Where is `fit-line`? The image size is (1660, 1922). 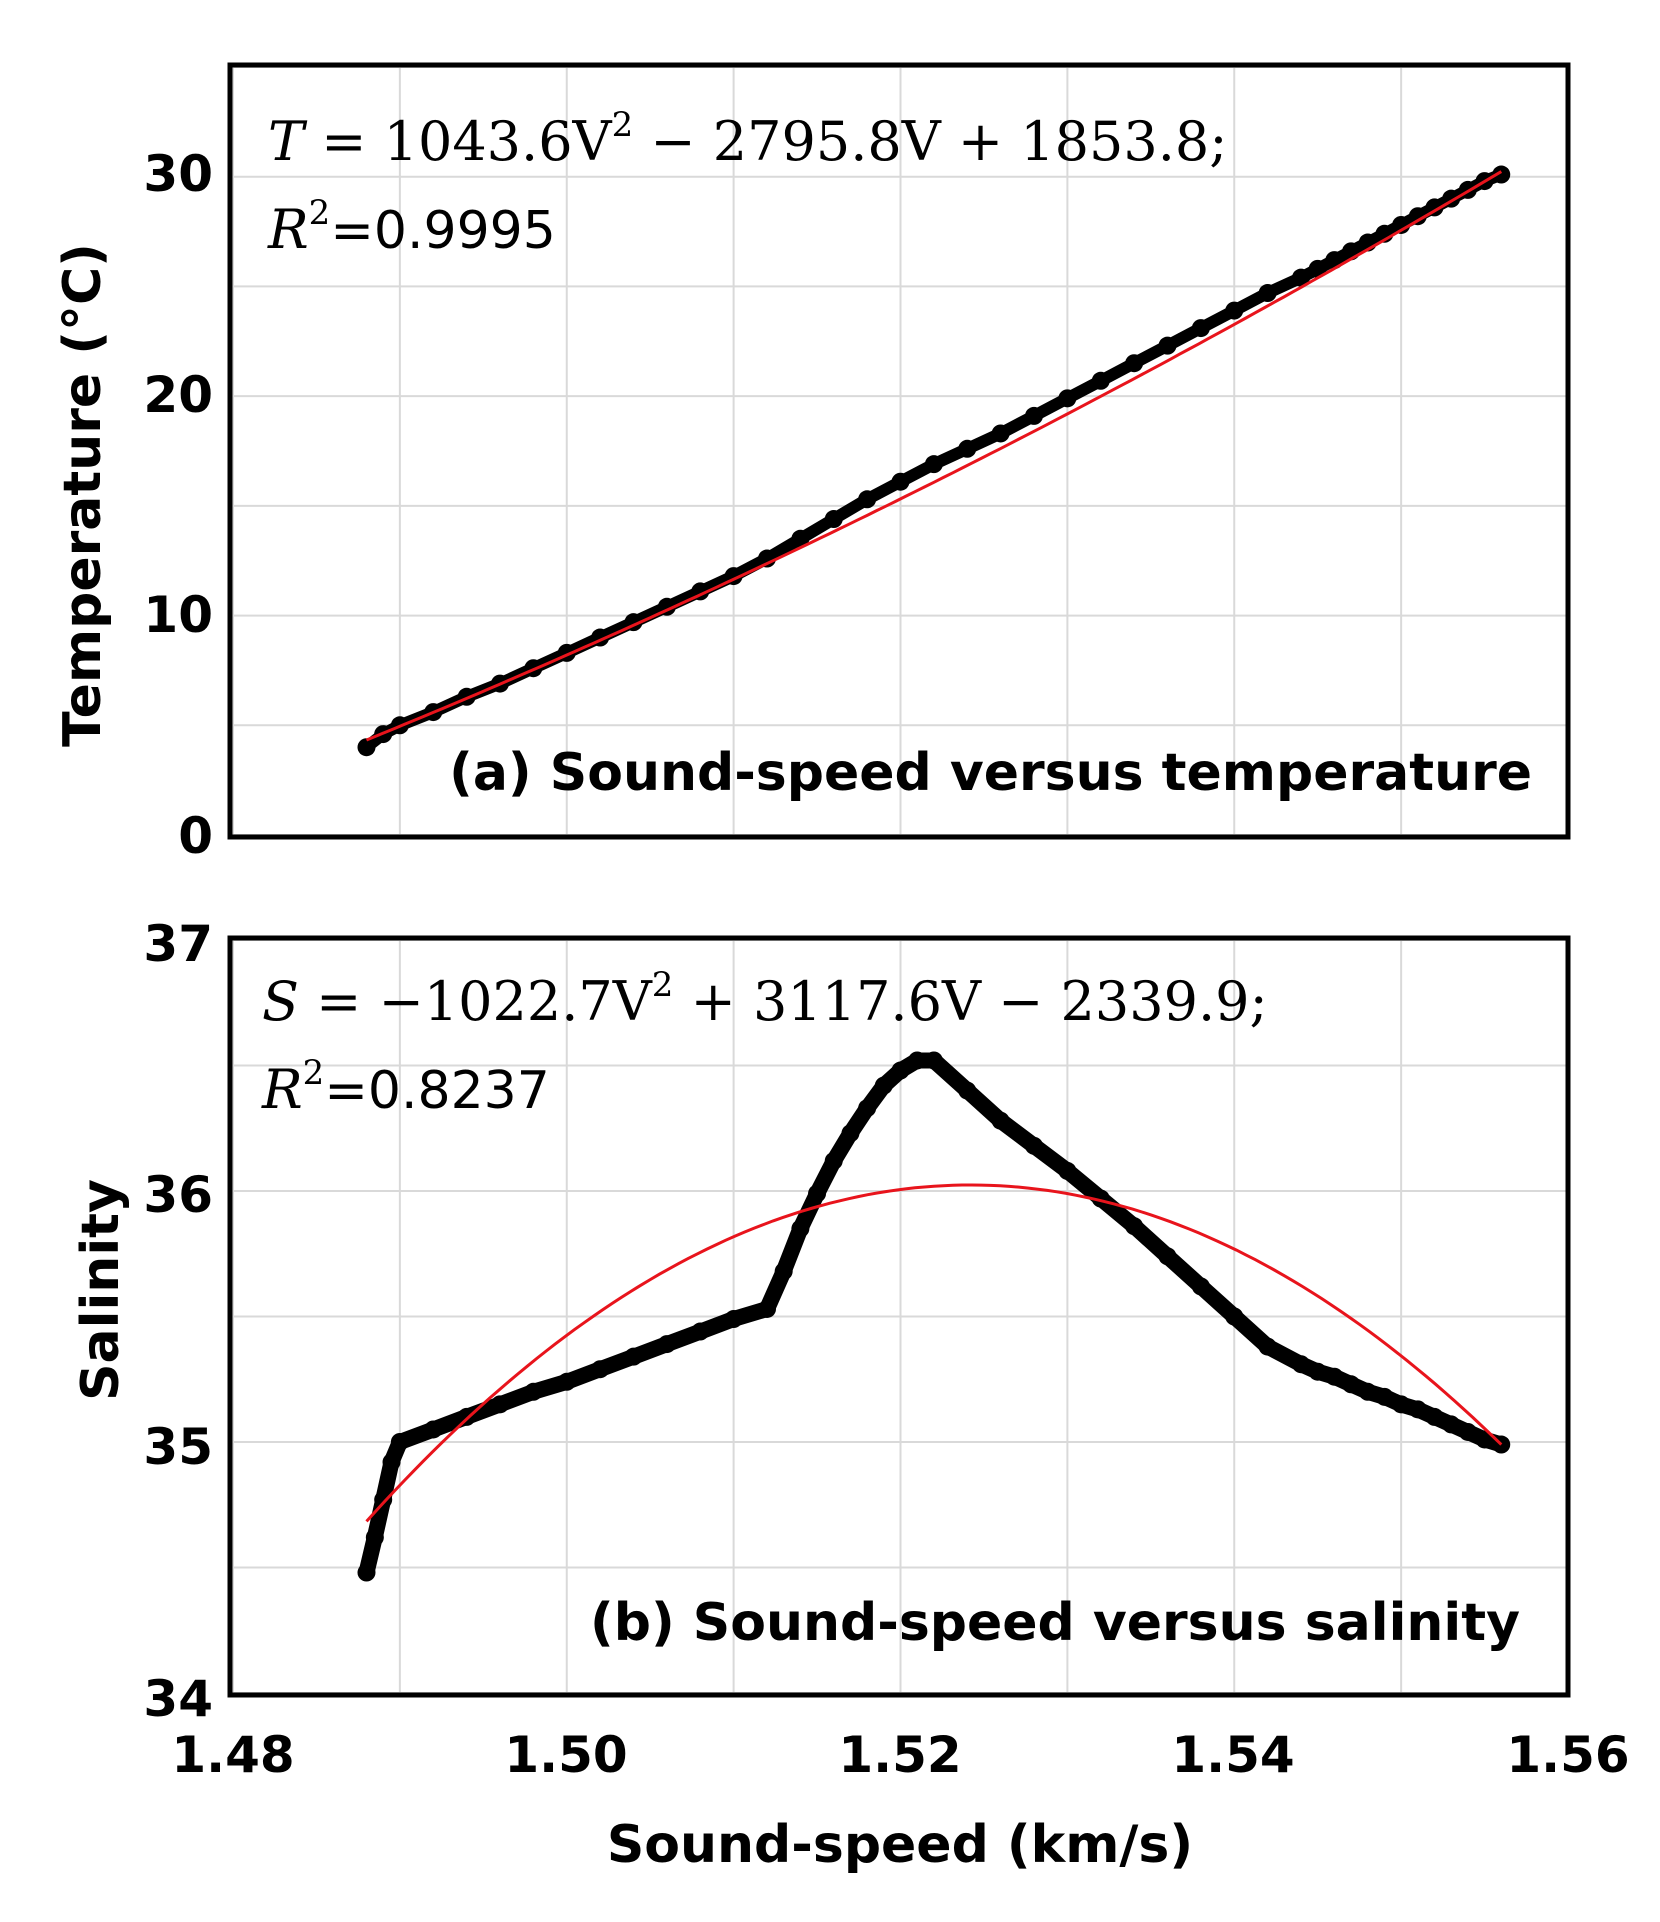
fit-line is located at coordinates (934, 1353).